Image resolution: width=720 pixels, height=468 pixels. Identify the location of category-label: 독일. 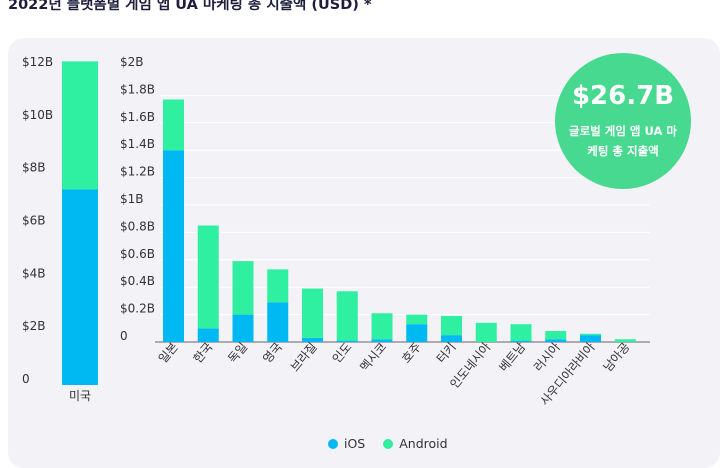
(237, 353).